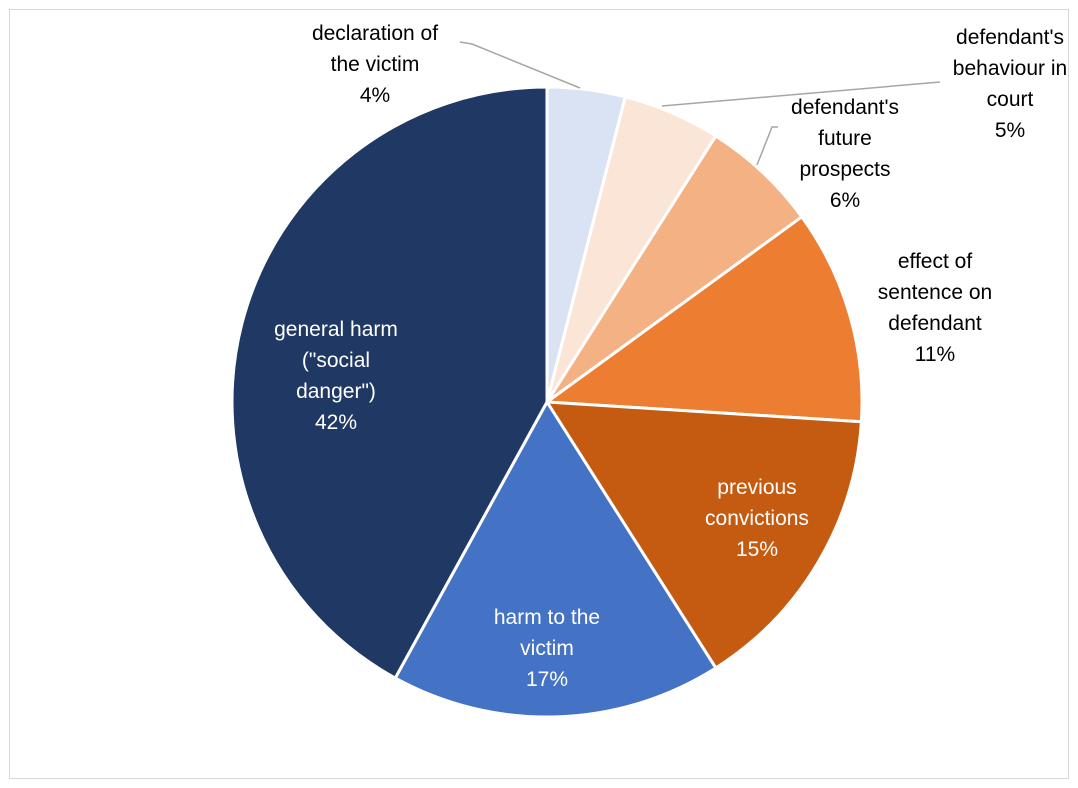  I want to click on slice-label-5: harm to the victim 17%, so click(547, 648).